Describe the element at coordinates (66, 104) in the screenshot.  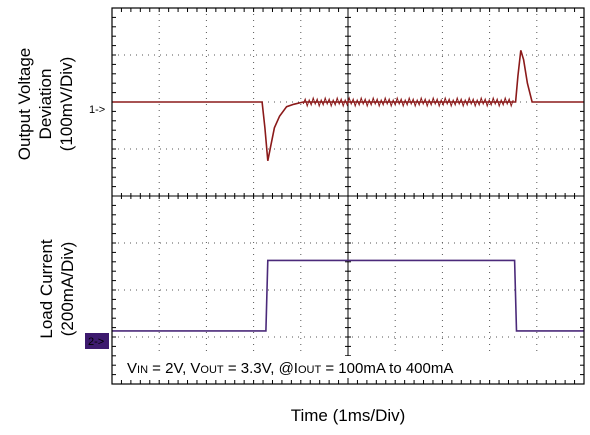
I see `ylabel-ch1-line3: (100mV/Div)` at that location.